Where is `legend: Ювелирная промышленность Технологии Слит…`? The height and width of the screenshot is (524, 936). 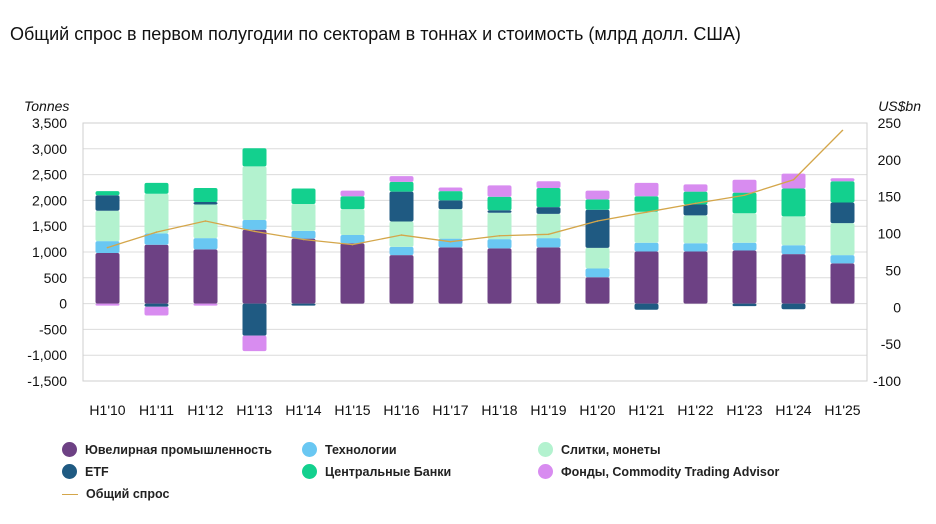 legend: Ювелирная промышленность Технологии Слит… is located at coordinates (492, 478).